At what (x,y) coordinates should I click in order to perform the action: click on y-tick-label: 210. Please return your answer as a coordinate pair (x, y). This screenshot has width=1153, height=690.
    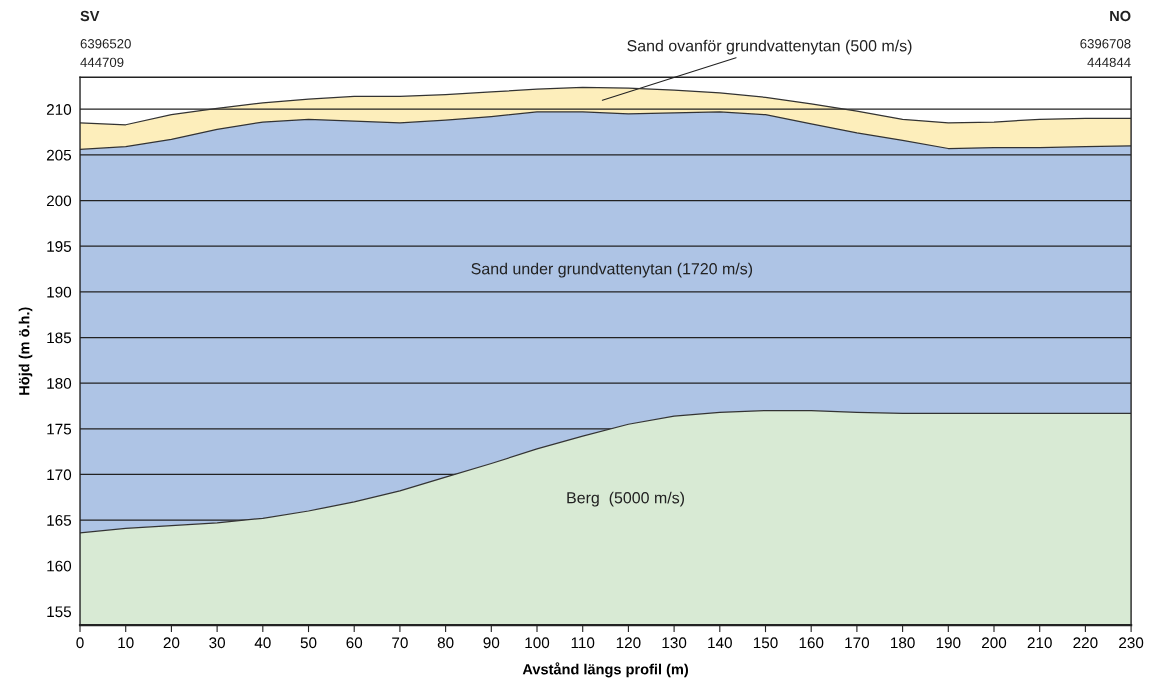
    Looking at the image, I should click on (59, 109).